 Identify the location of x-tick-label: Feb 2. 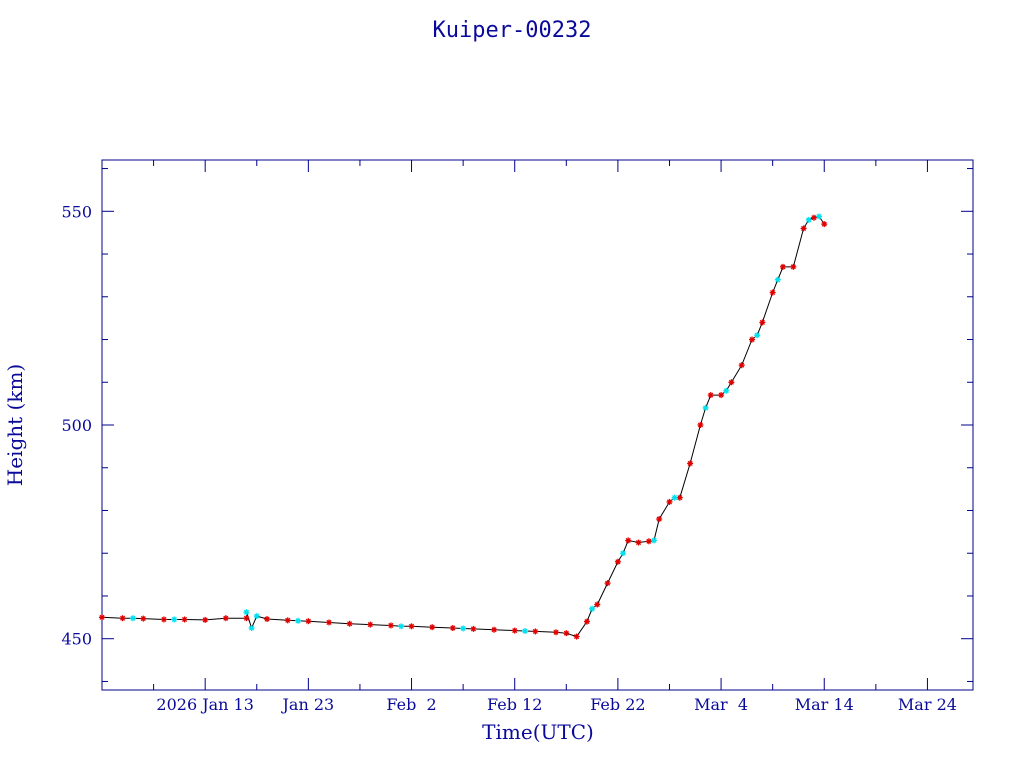
(411, 704).